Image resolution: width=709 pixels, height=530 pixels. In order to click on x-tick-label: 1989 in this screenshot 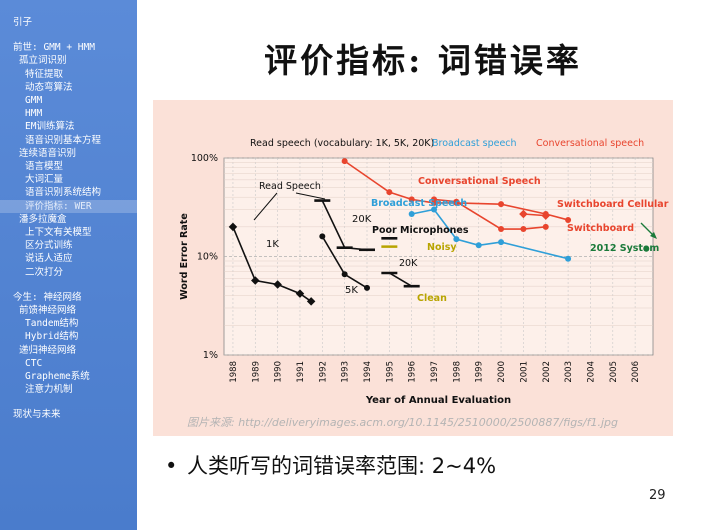, I will do `click(256, 372)`.